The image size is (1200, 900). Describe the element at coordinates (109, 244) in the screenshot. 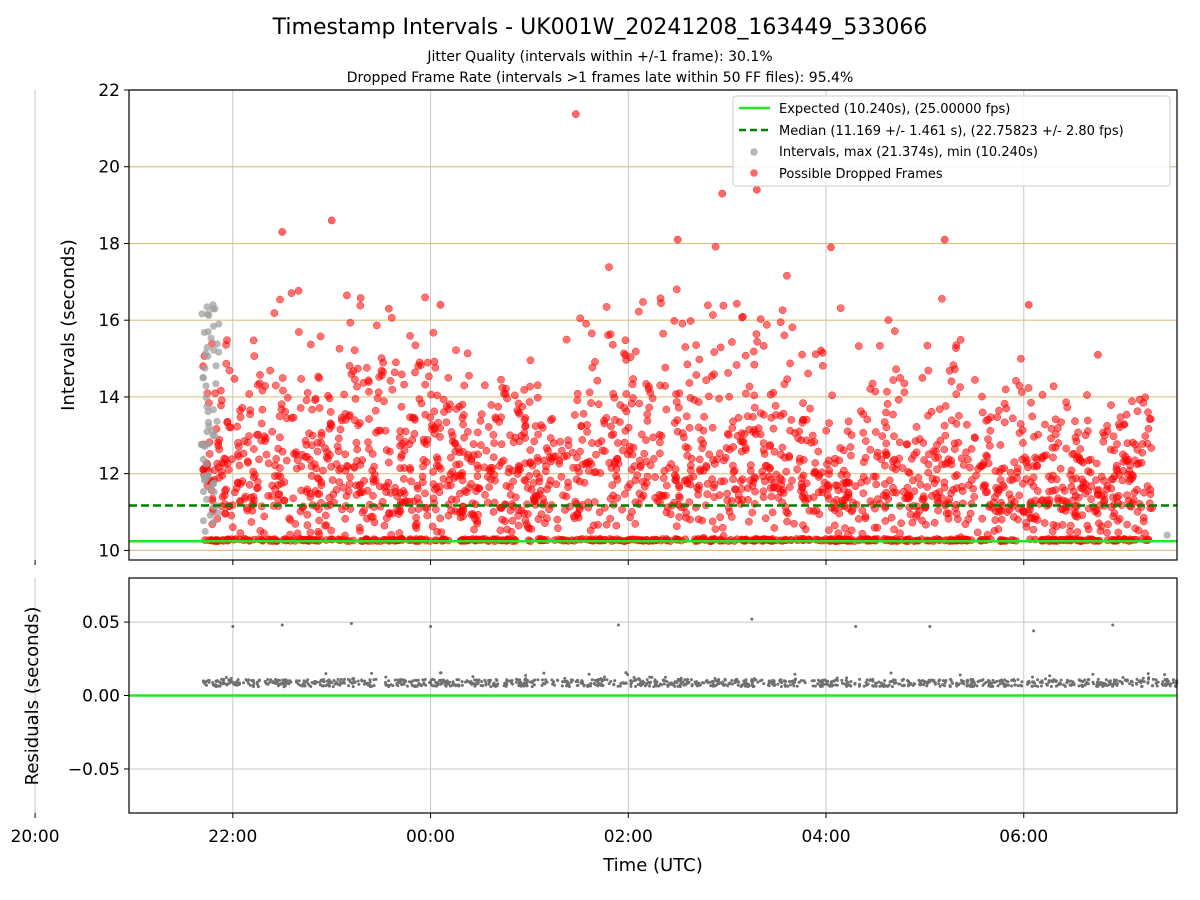

I see `top-y-tick-label: 18` at that location.